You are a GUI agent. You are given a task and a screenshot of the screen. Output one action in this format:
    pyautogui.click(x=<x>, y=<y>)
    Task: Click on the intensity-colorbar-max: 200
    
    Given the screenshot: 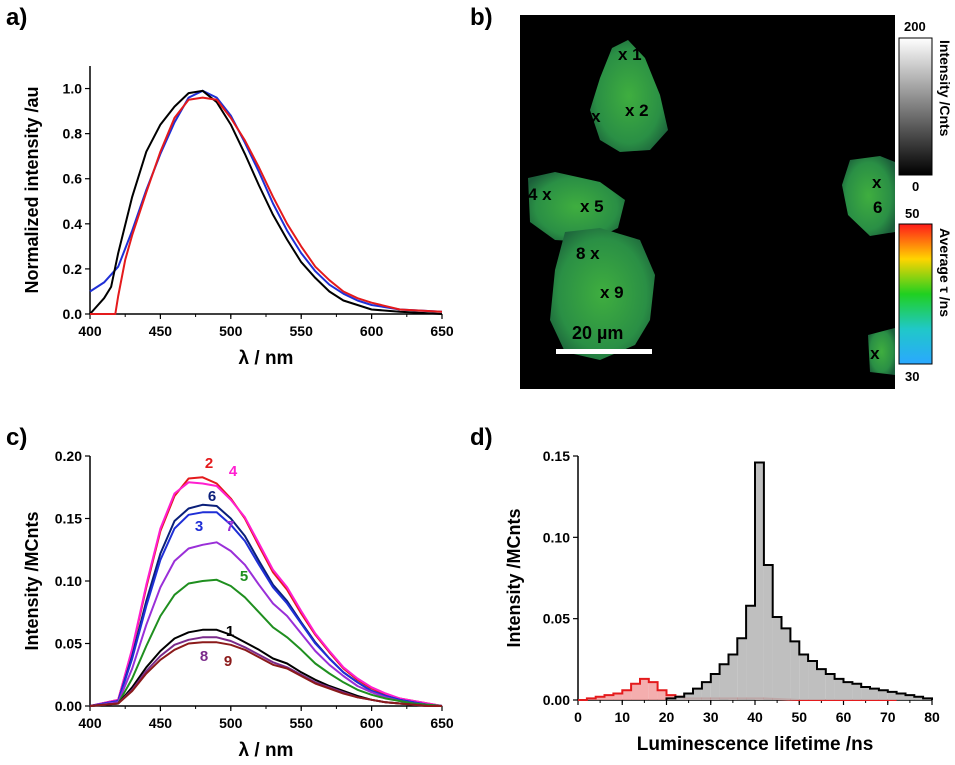 What is the action you would take?
    pyautogui.click(x=915, y=26)
    